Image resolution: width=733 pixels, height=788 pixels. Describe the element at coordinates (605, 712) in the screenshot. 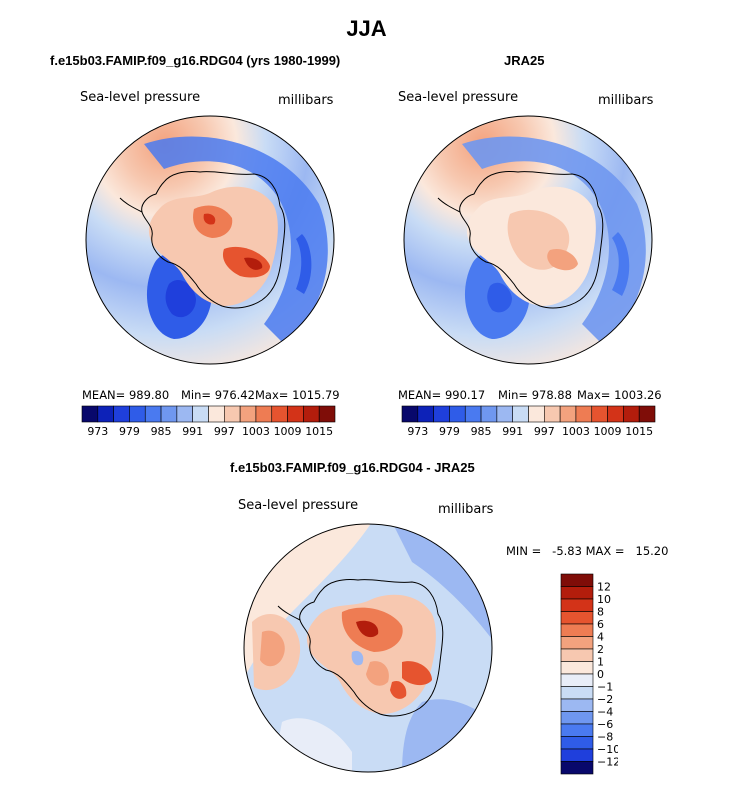

I see `panel3-colorbar-tick-label: −4` at that location.